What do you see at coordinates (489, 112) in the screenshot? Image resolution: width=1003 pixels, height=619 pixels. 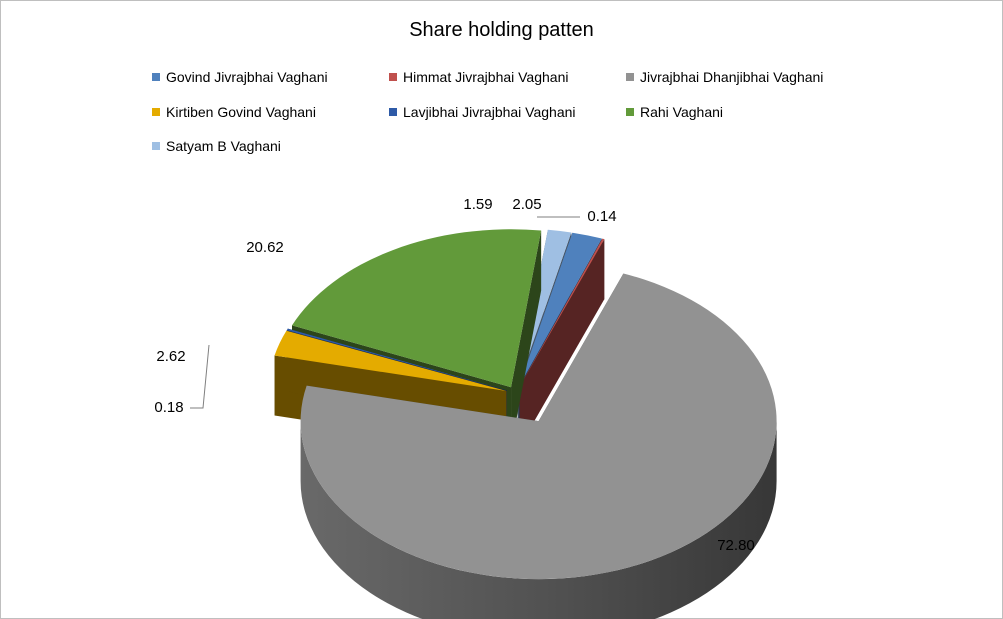 I see `legend-label: Lavjibhai Jivrajbhai Vaghani` at bounding box center [489, 112].